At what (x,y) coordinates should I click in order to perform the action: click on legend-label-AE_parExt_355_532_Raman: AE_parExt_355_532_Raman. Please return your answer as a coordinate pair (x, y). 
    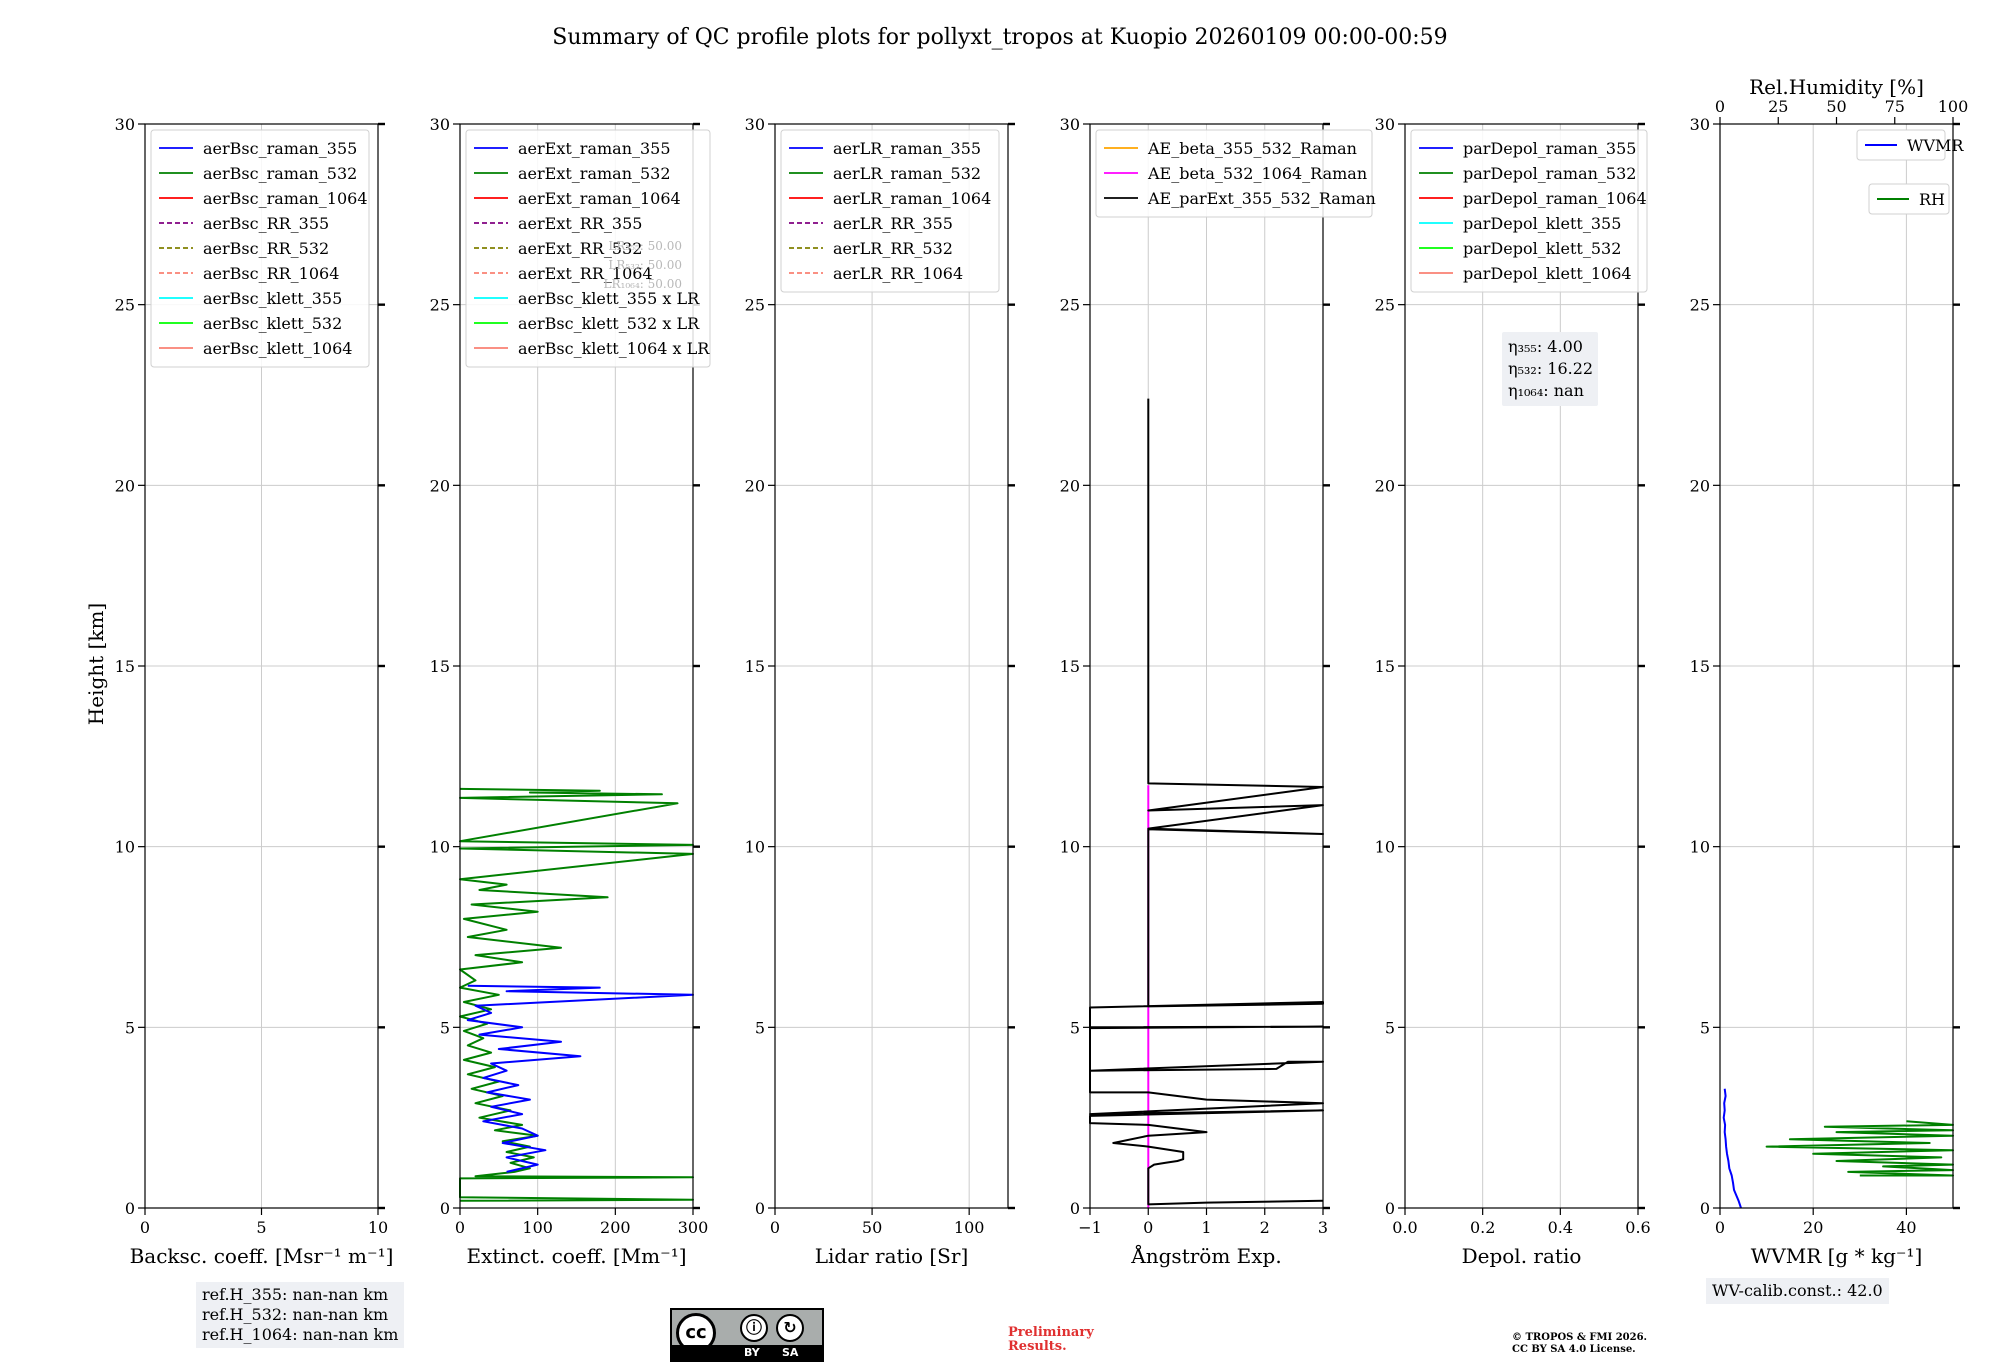
    Looking at the image, I should click on (1261, 198).